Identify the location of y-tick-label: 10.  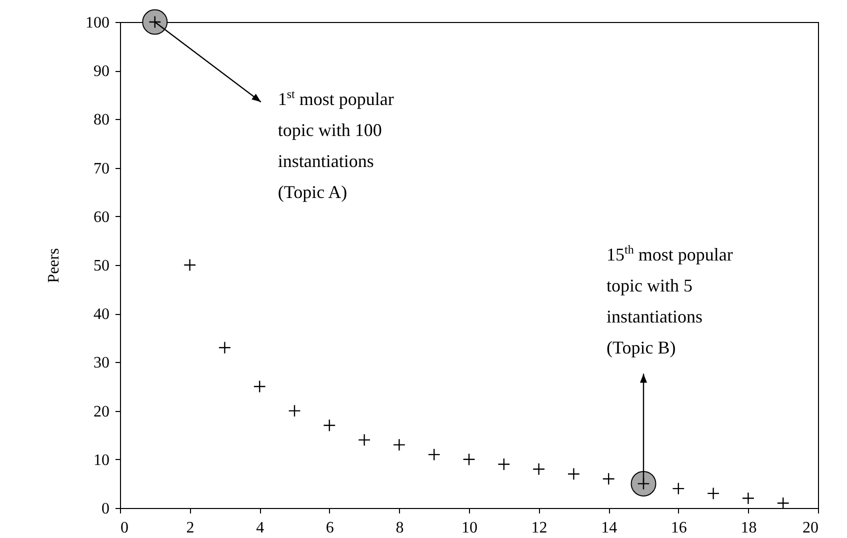
(102, 460).